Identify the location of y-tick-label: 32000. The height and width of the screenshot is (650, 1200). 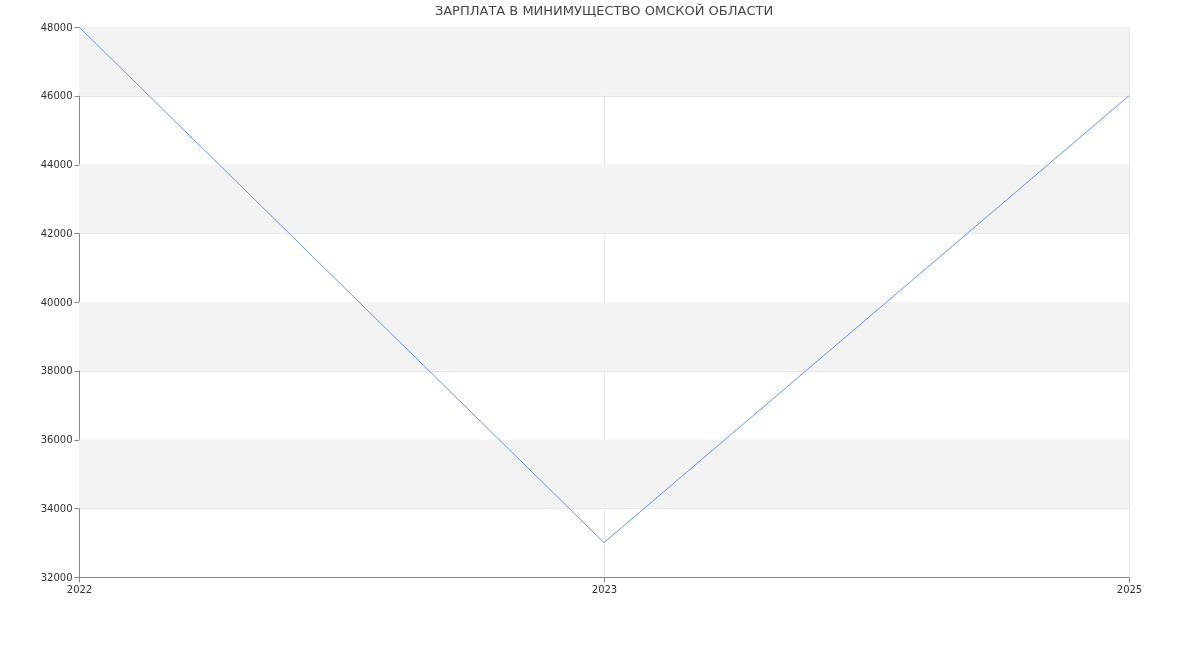
(56, 577).